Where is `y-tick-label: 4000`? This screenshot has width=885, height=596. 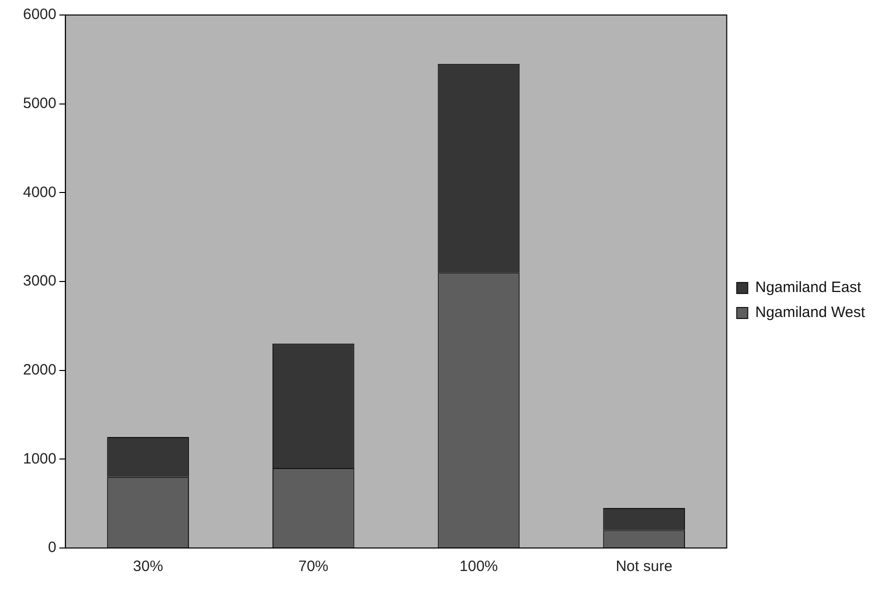 y-tick-label: 4000 is located at coordinates (39, 192).